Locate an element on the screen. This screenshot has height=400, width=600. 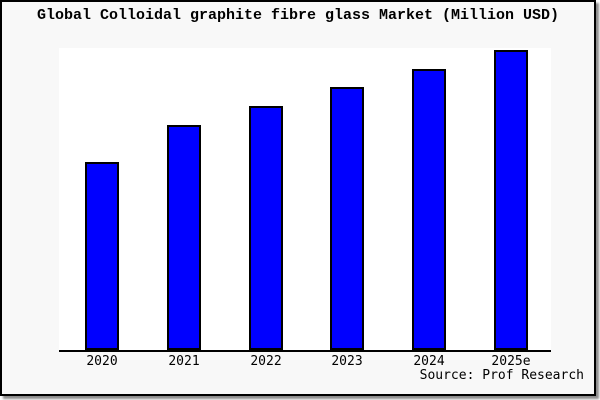
source-note: Source: Prof Research is located at coordinates (501, 375).